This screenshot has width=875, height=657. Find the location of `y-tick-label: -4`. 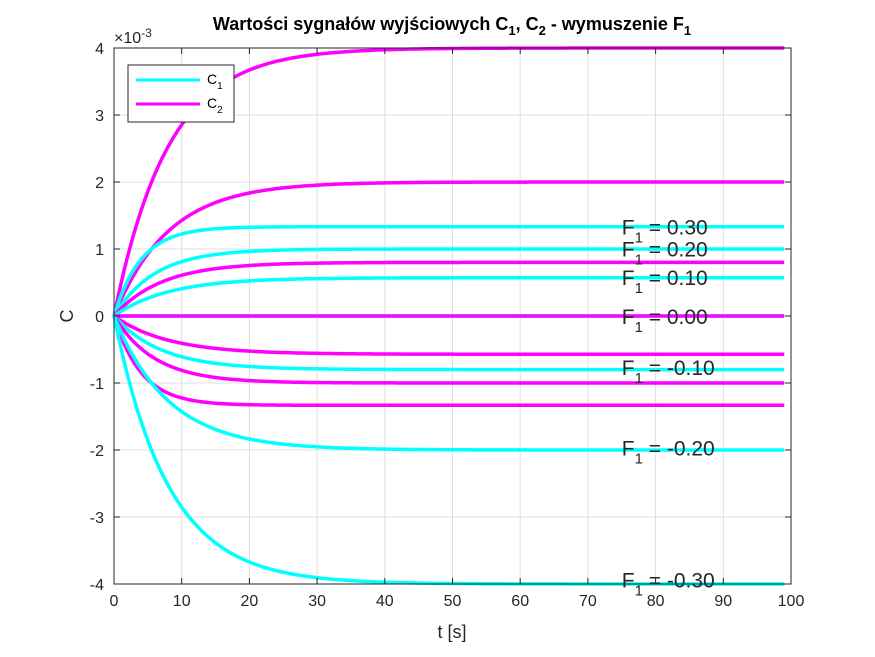

y-tick-label: -4 is located at coordinates (97, 585).